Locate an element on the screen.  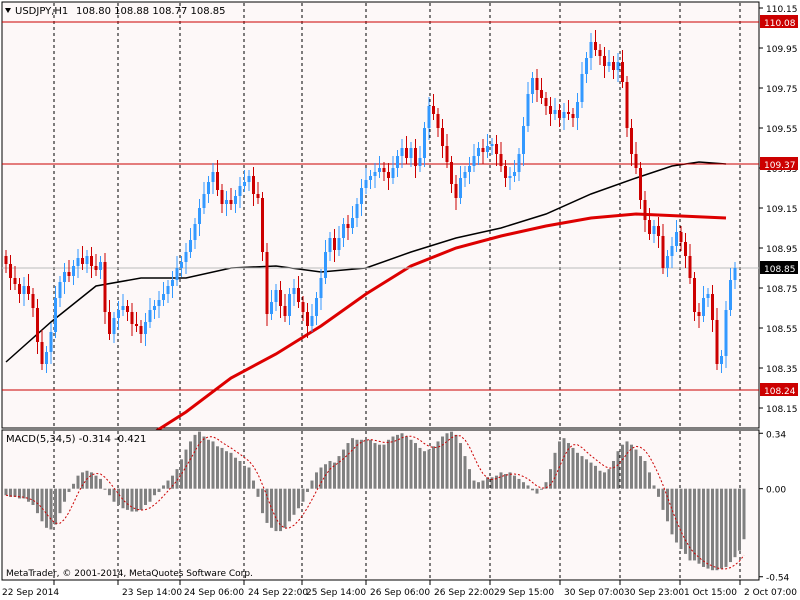
time-tick-label: 24 Sep 22:00 is located at coordinates (278, 593).